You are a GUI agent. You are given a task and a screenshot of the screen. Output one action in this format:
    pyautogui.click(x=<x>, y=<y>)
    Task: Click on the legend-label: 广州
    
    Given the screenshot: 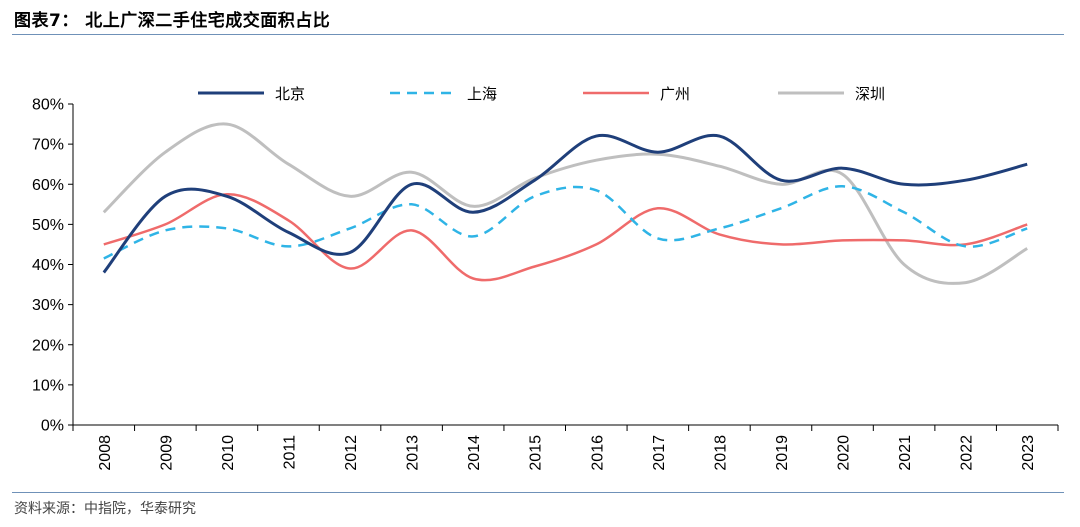 What is the action you would take?
    pyautogui.click(x=675, y=94)
    